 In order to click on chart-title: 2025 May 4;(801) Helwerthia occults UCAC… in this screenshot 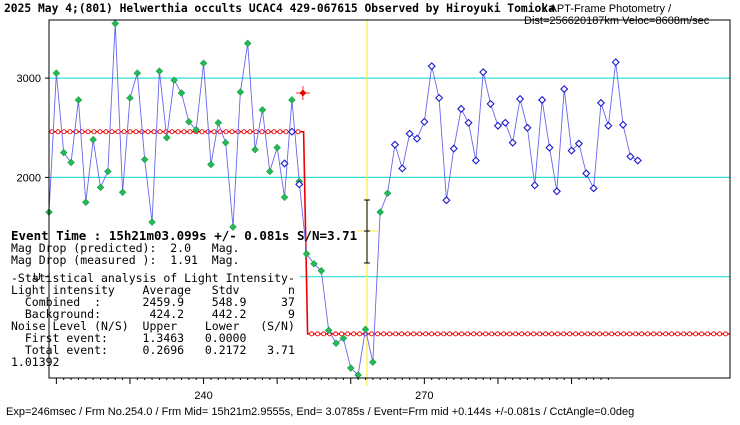, I will do `click(279, 8)`.